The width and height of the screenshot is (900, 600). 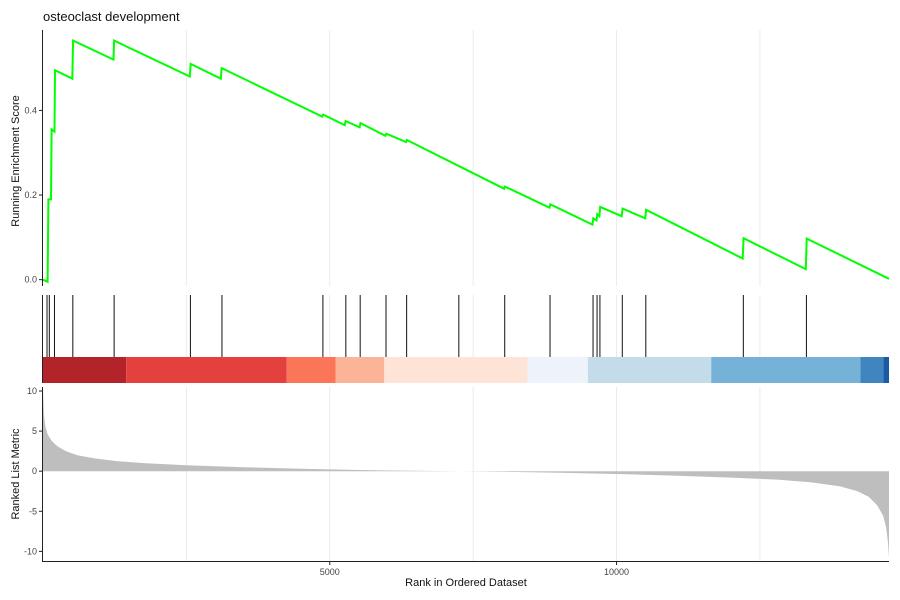 I want to click on rank-color-bar, so click(x=466, y=370).